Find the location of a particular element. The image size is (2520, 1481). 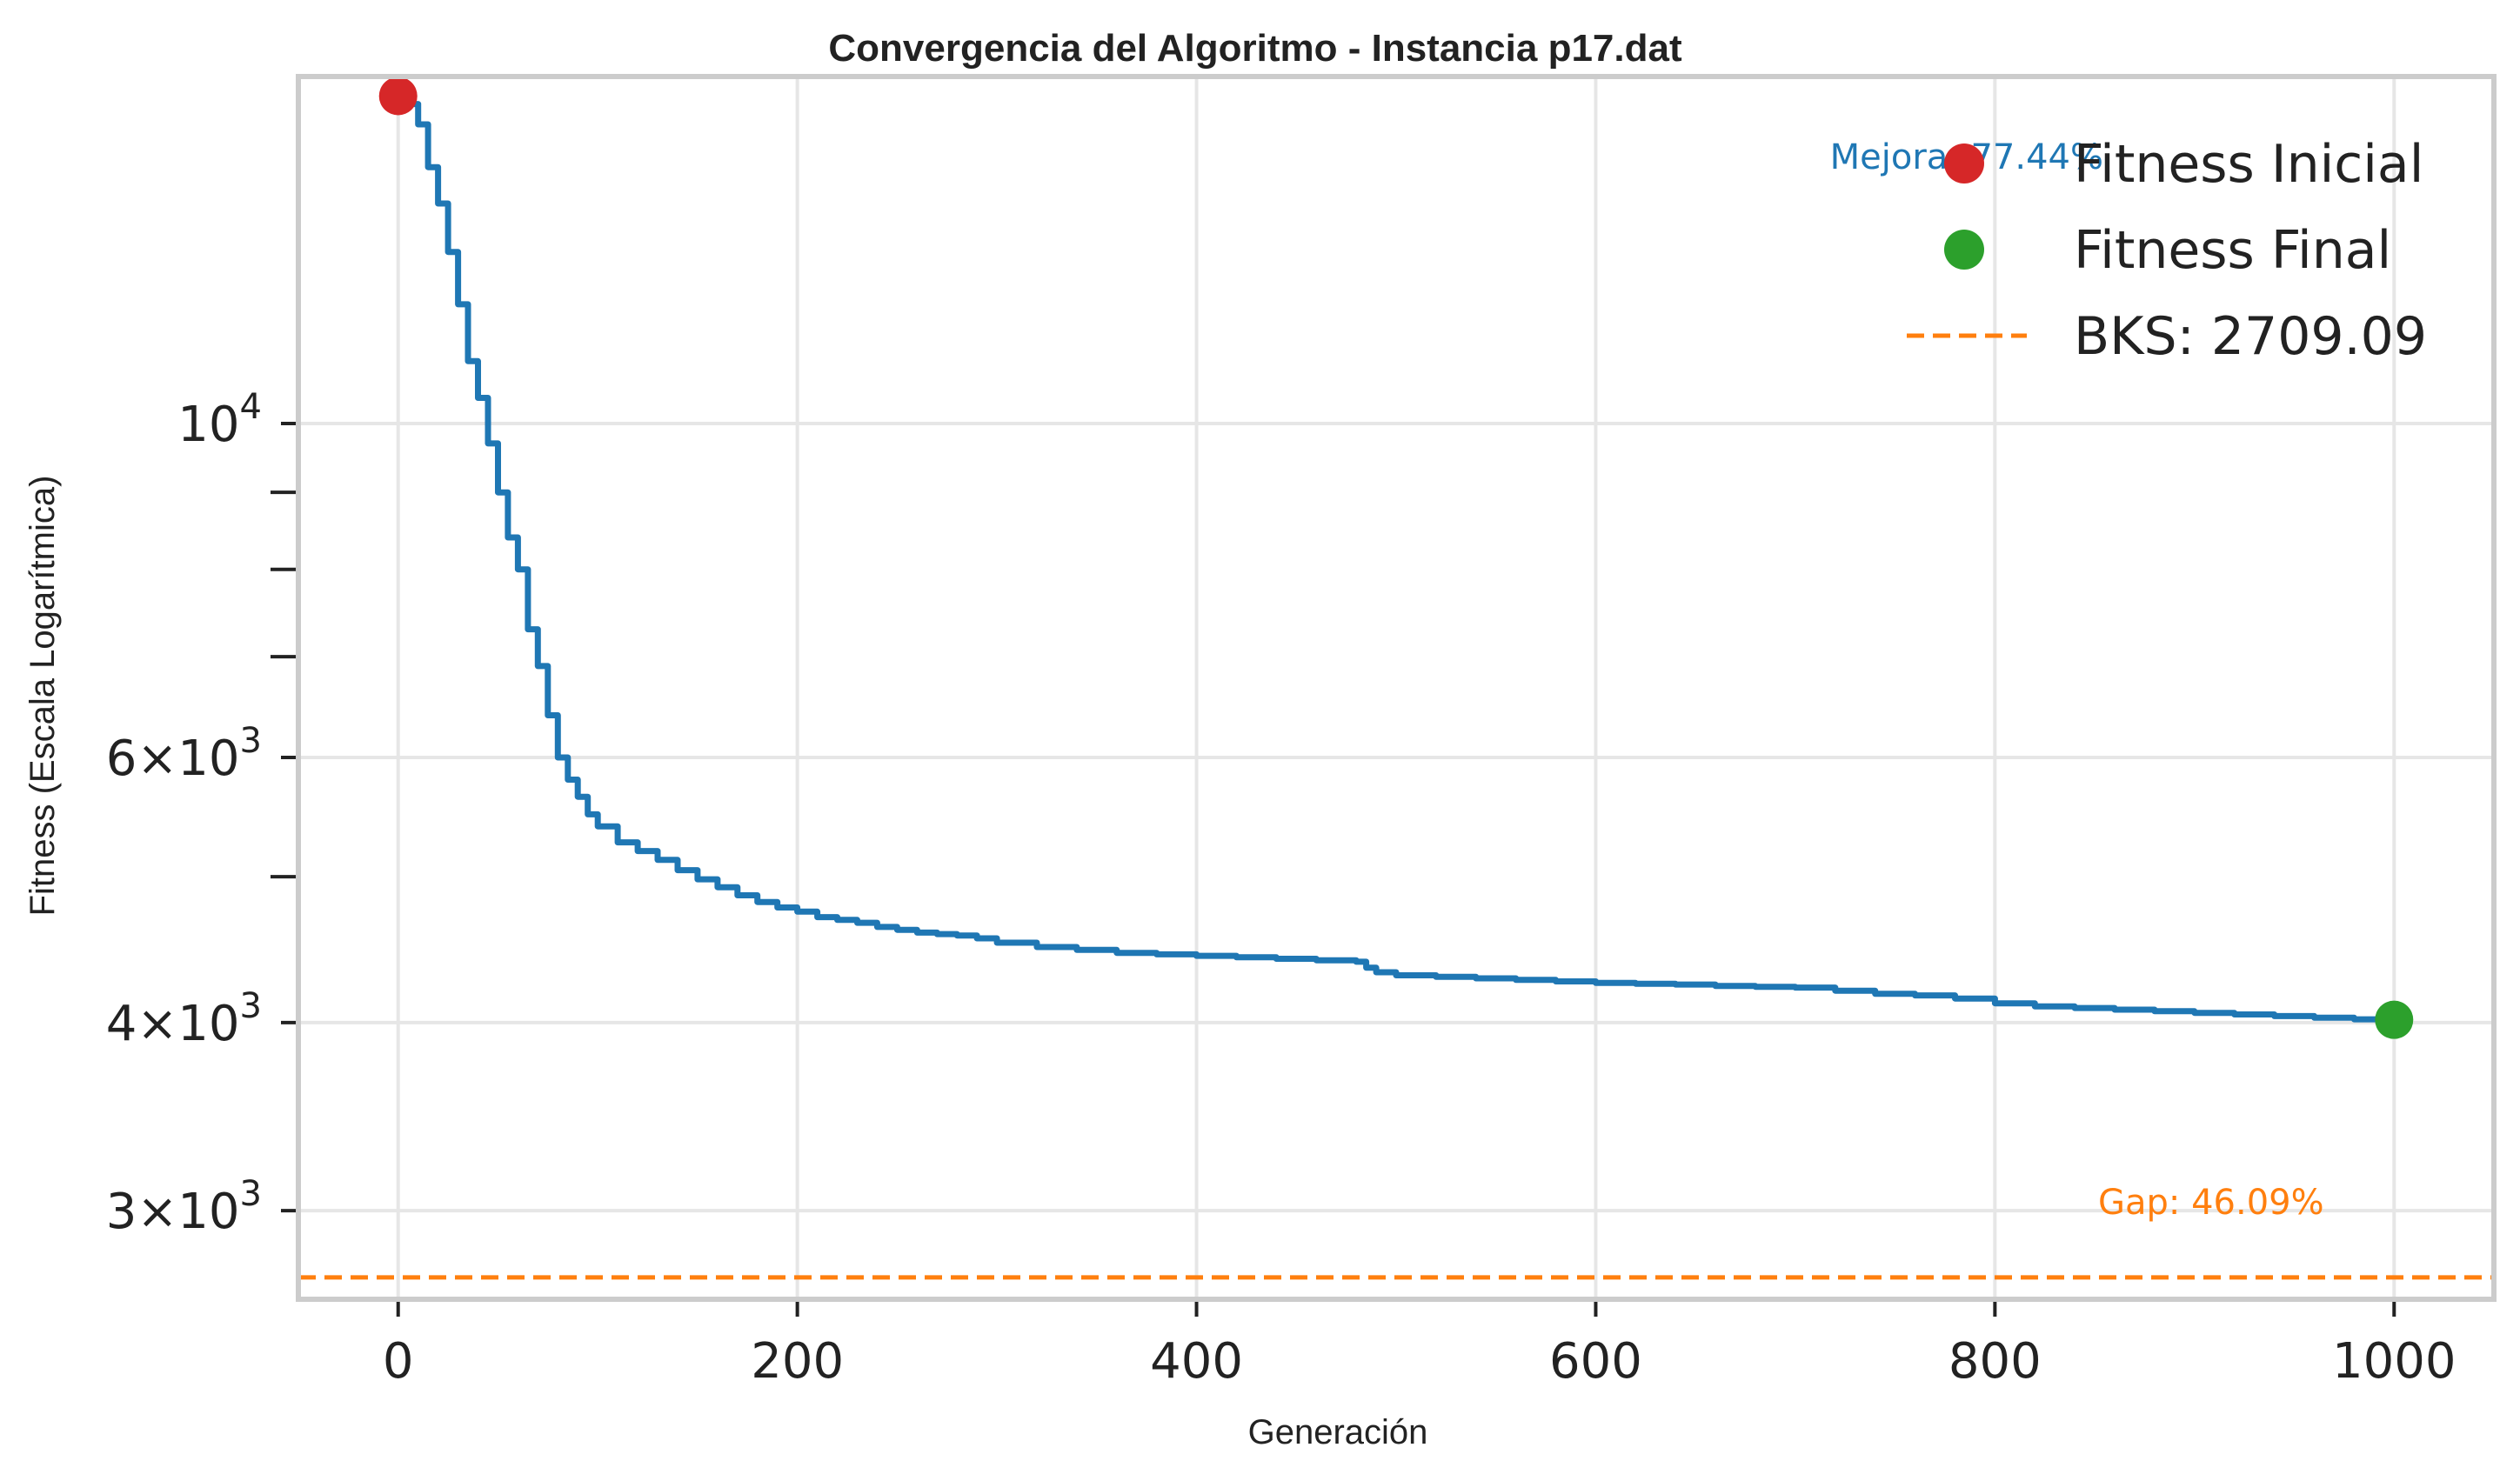

legend-label: Fitness Inicial is located at coordinates (2248, 164).